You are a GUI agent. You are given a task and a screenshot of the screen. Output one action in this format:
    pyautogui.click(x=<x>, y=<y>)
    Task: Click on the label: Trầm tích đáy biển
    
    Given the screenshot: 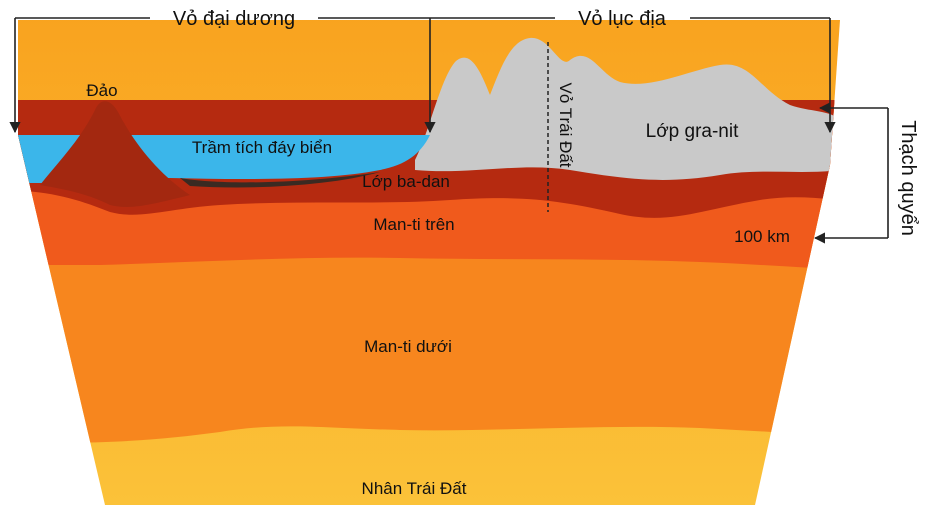 What is the action you would take?
    pyautogui.click(x=262, y=147)
    